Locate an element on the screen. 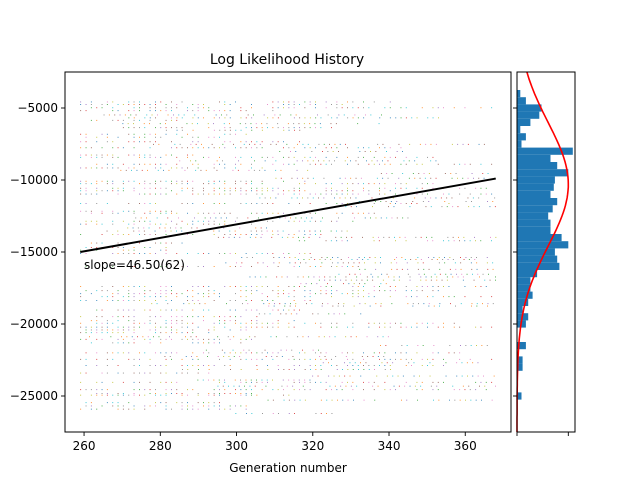 The width and height of the screenshot is (640, 480). x-tick-label: 340 is located at coordinates (389, 446).